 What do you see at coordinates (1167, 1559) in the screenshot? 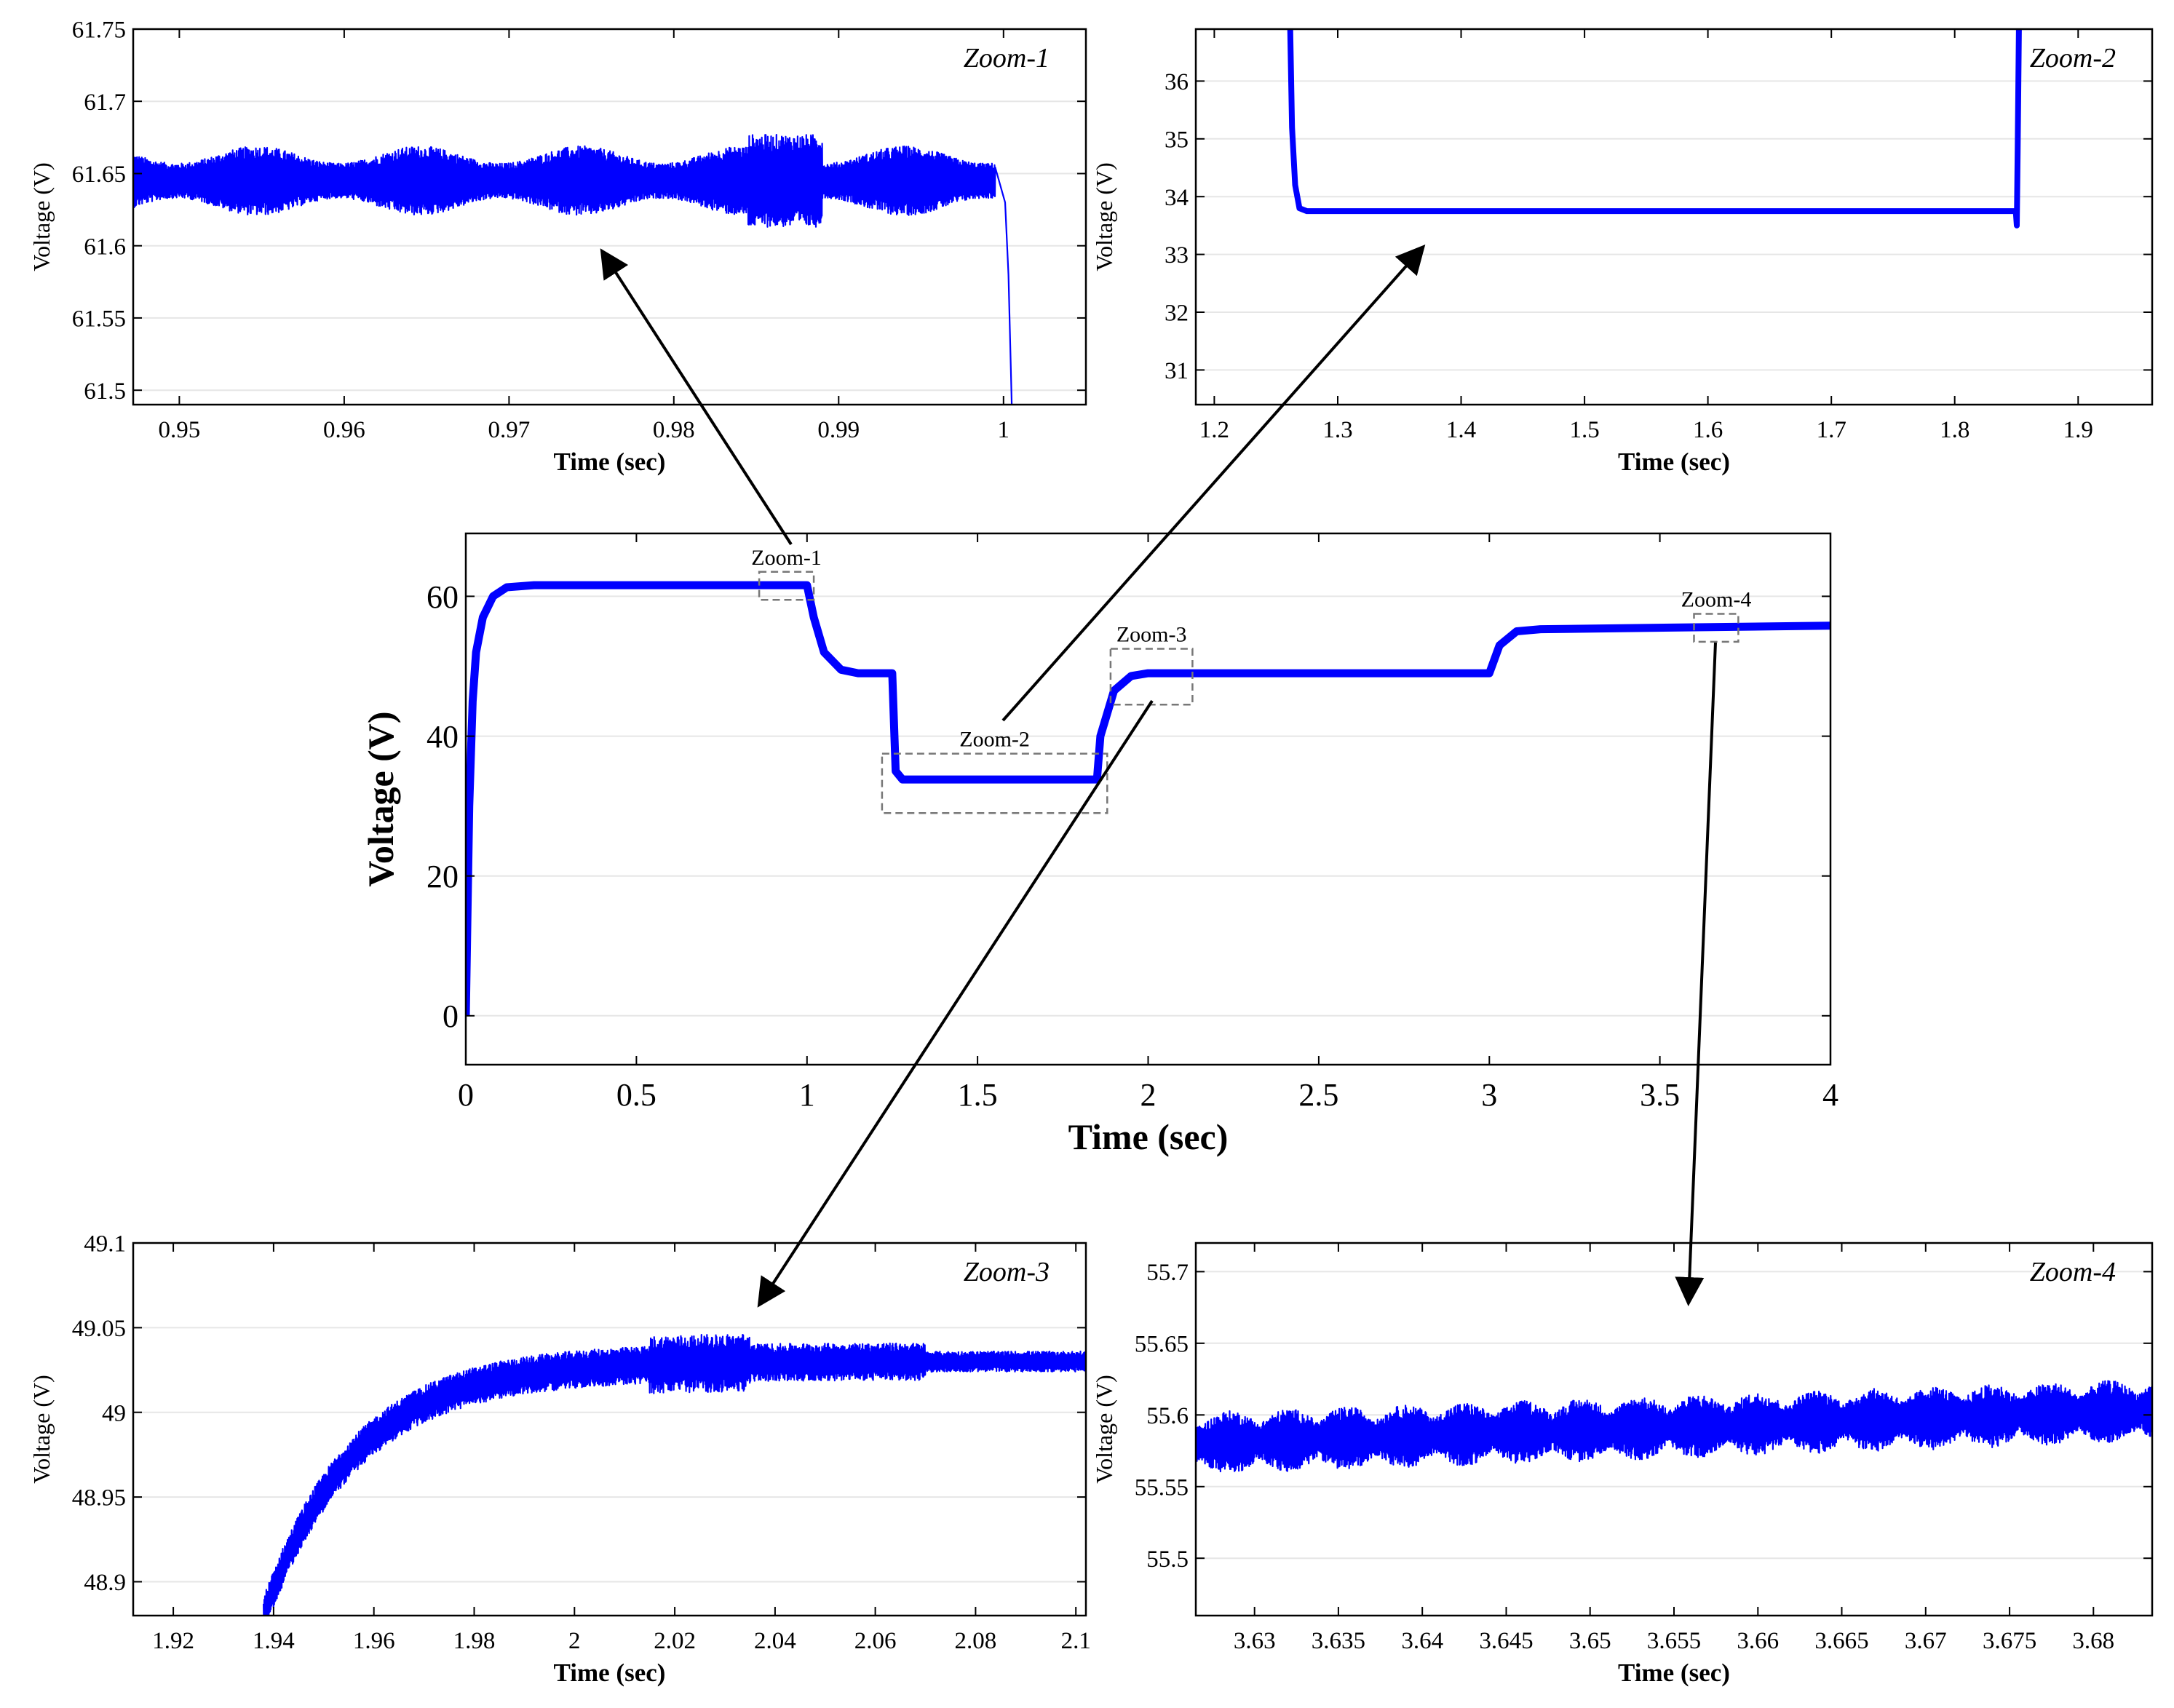
I see `y-tick-label: 55.5` at bounding box center [1167, 1559].